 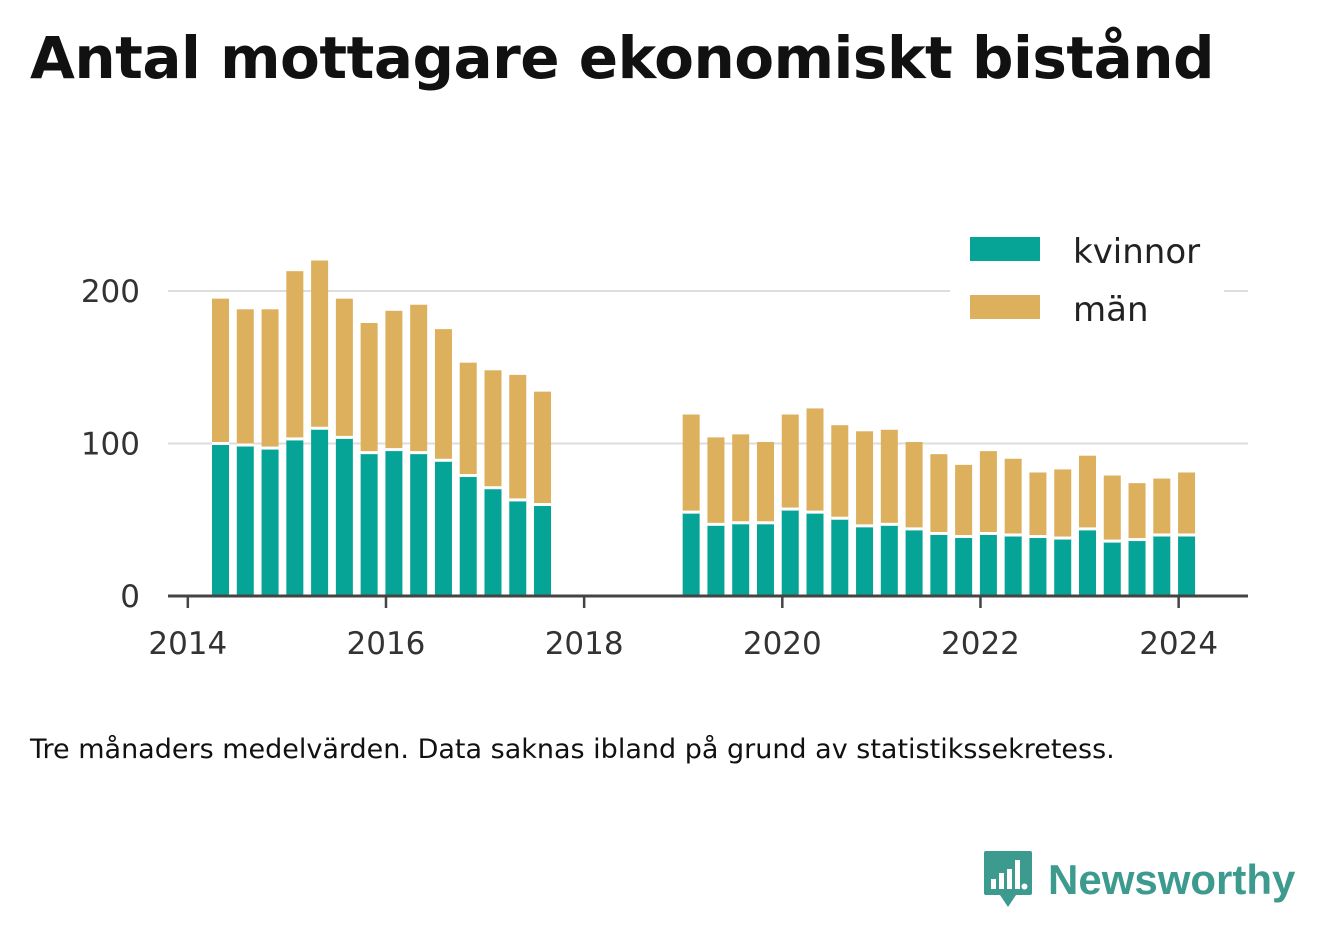 I want to click on bar-män-30, so click(x=1087, y=491).